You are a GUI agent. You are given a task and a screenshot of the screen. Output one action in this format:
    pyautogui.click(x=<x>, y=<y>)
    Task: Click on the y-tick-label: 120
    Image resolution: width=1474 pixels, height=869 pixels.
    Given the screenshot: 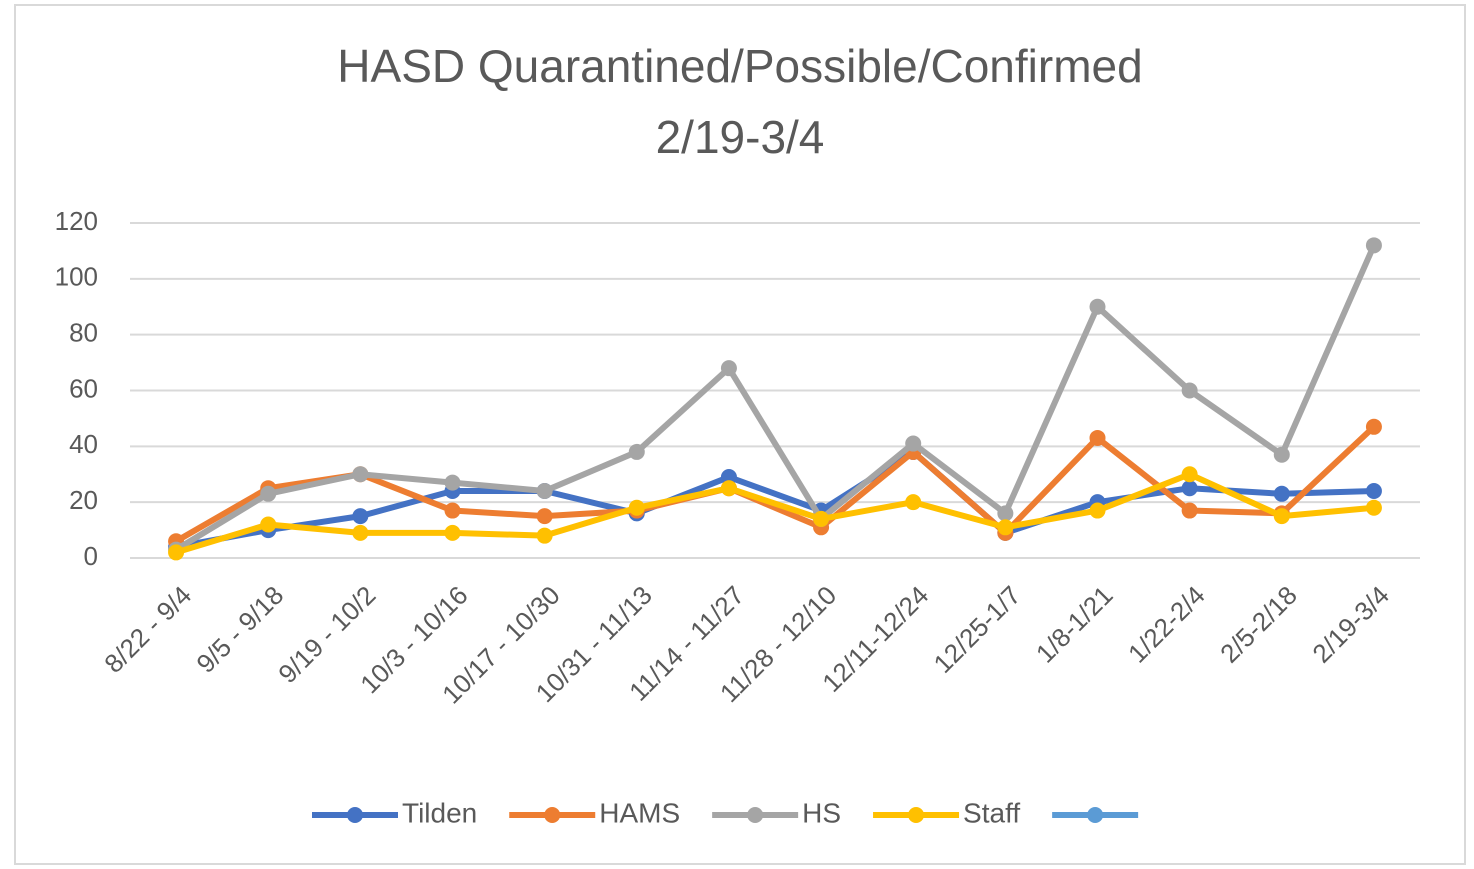 What is the action you would take?
    pyautogui.click(x=76, y=221)
    